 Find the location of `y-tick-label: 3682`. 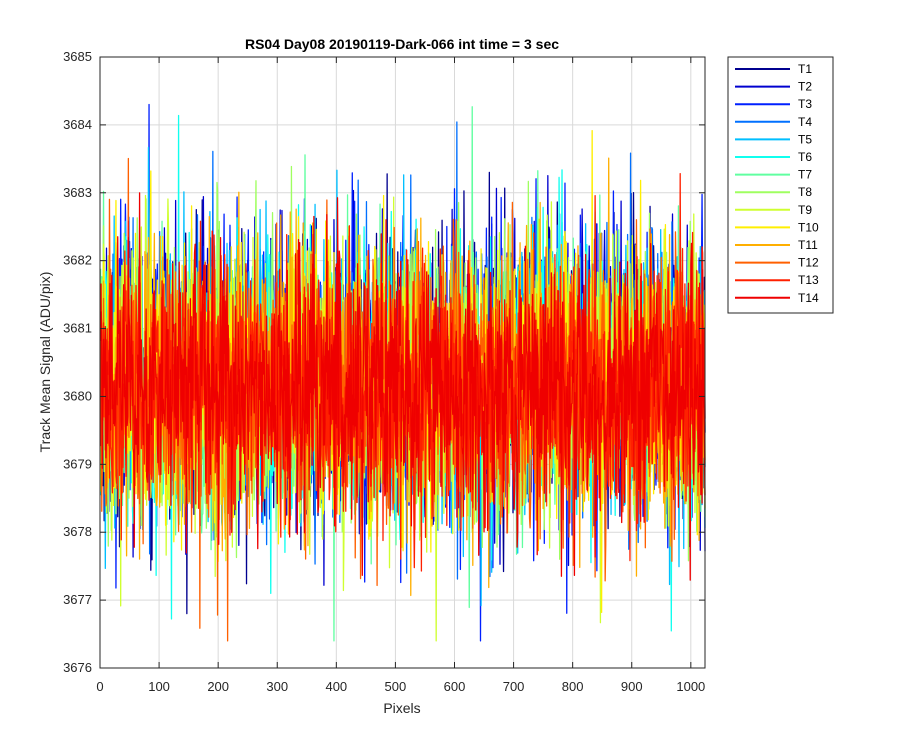

y-tick-label: 3682 is located at coordinates (77, 260).